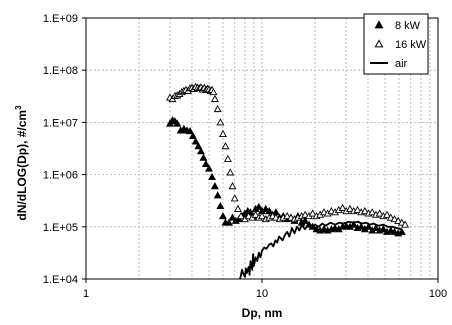  I want to click on x-tick-label: 100, so click(438, 294).